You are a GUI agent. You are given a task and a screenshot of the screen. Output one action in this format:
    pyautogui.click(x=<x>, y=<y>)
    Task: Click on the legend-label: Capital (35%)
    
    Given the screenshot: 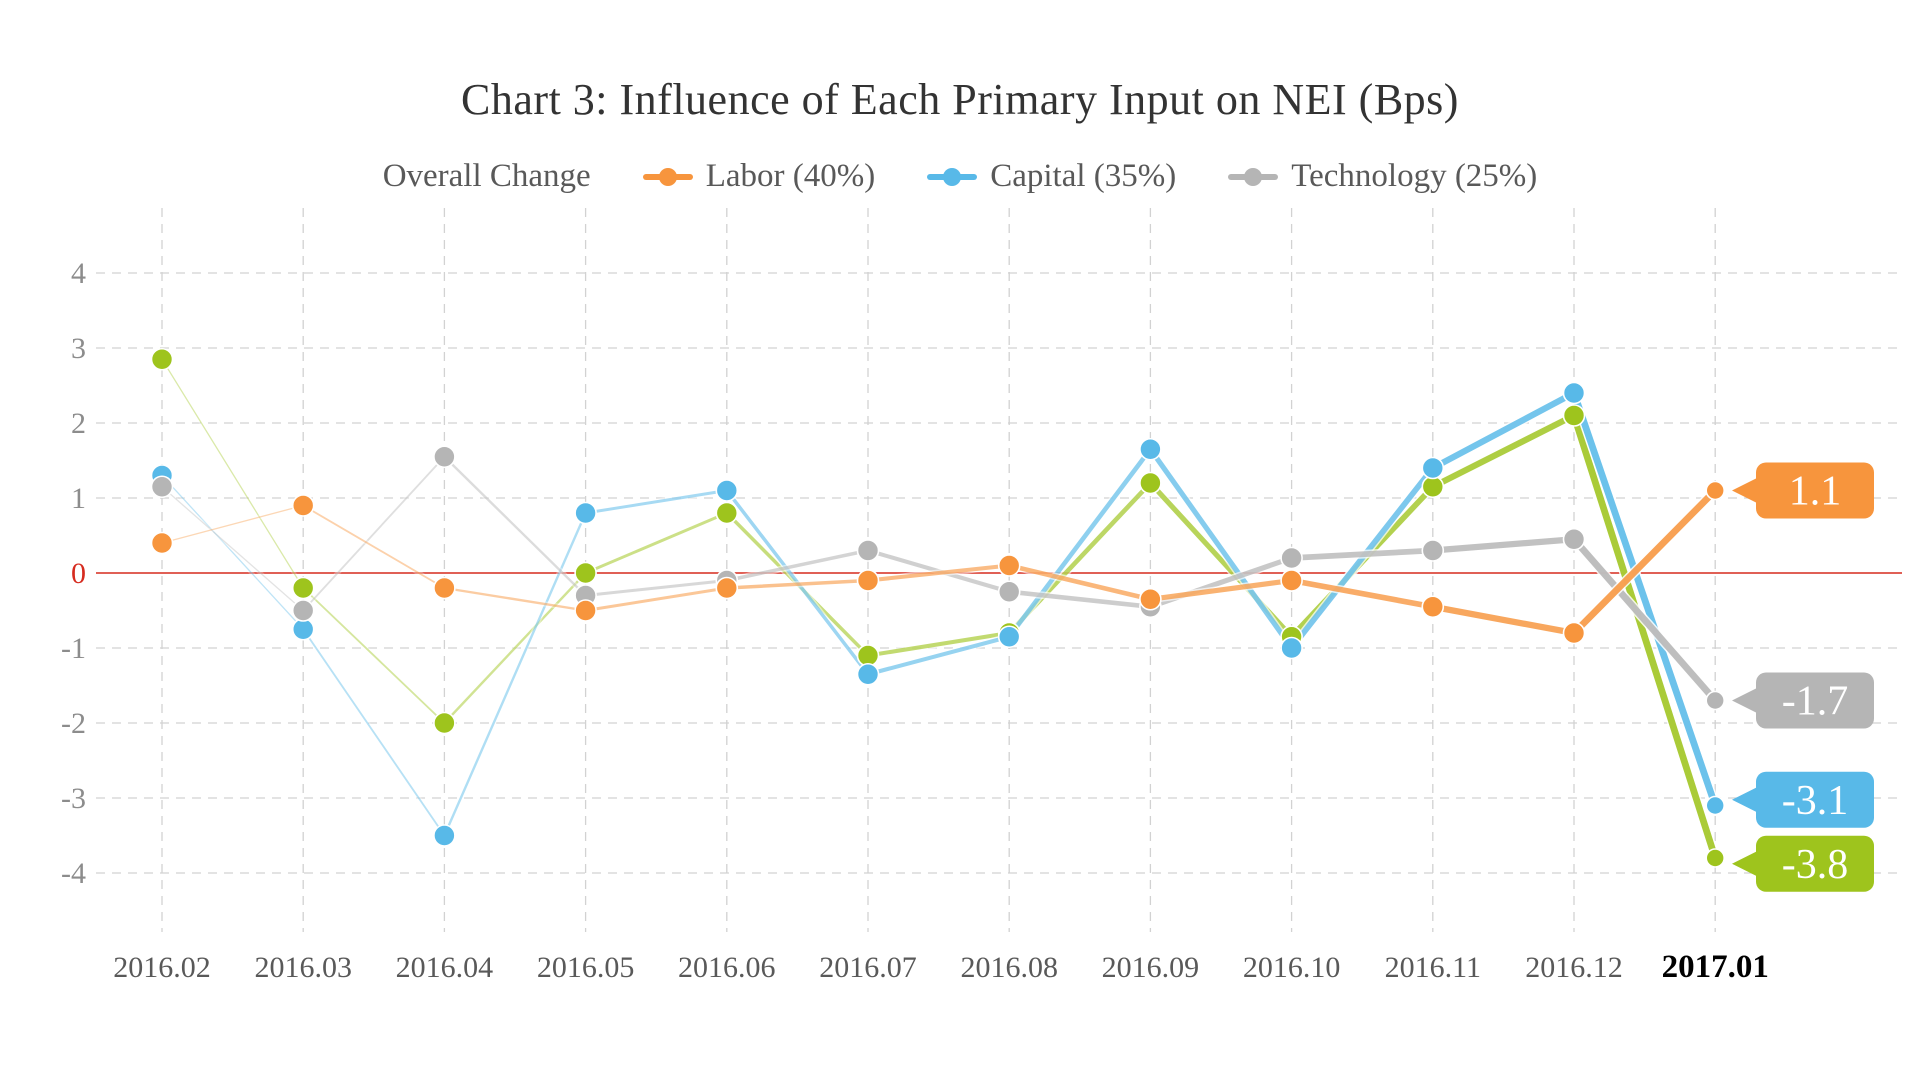 What is the action you would take?
    pyautogui.click(x=1083, y=176)
    